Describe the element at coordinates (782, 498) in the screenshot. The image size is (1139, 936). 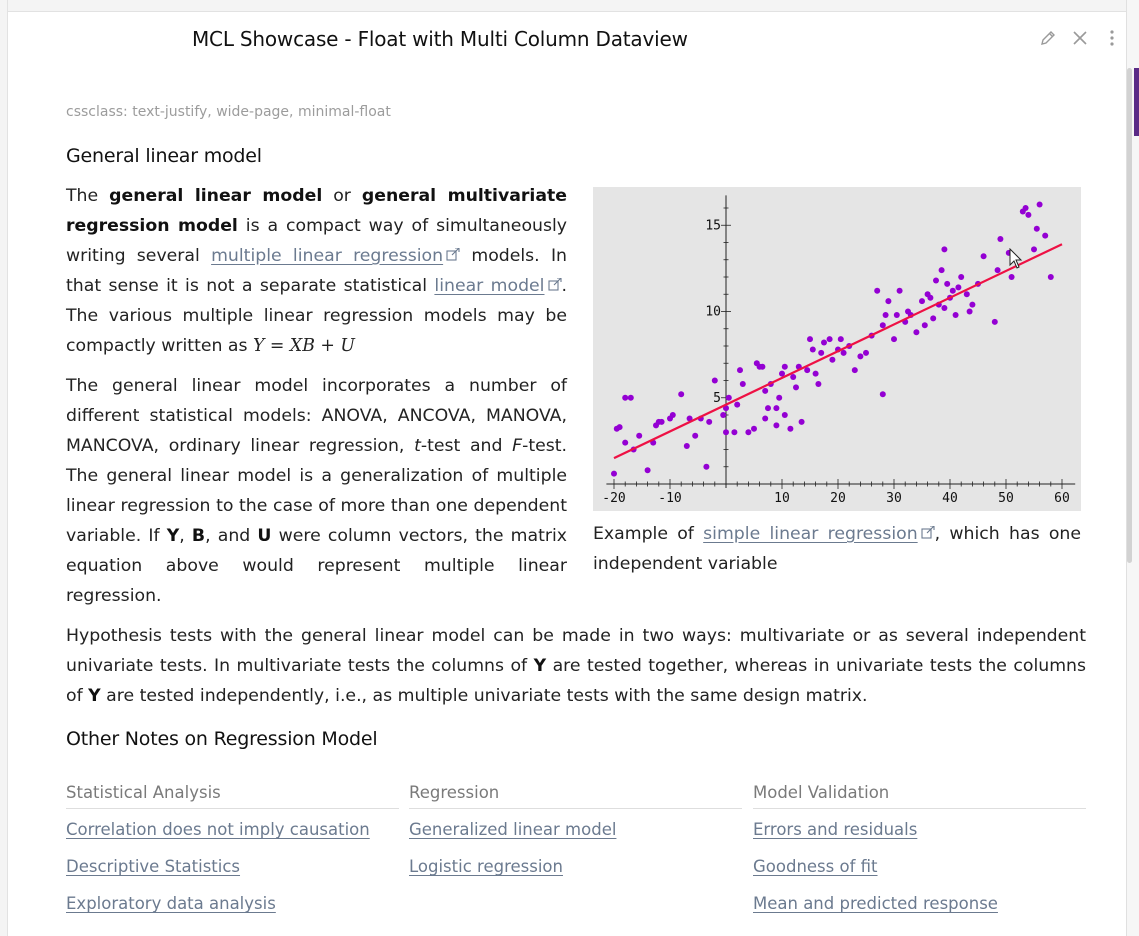
I see `x-tick-label: 10` at that location.